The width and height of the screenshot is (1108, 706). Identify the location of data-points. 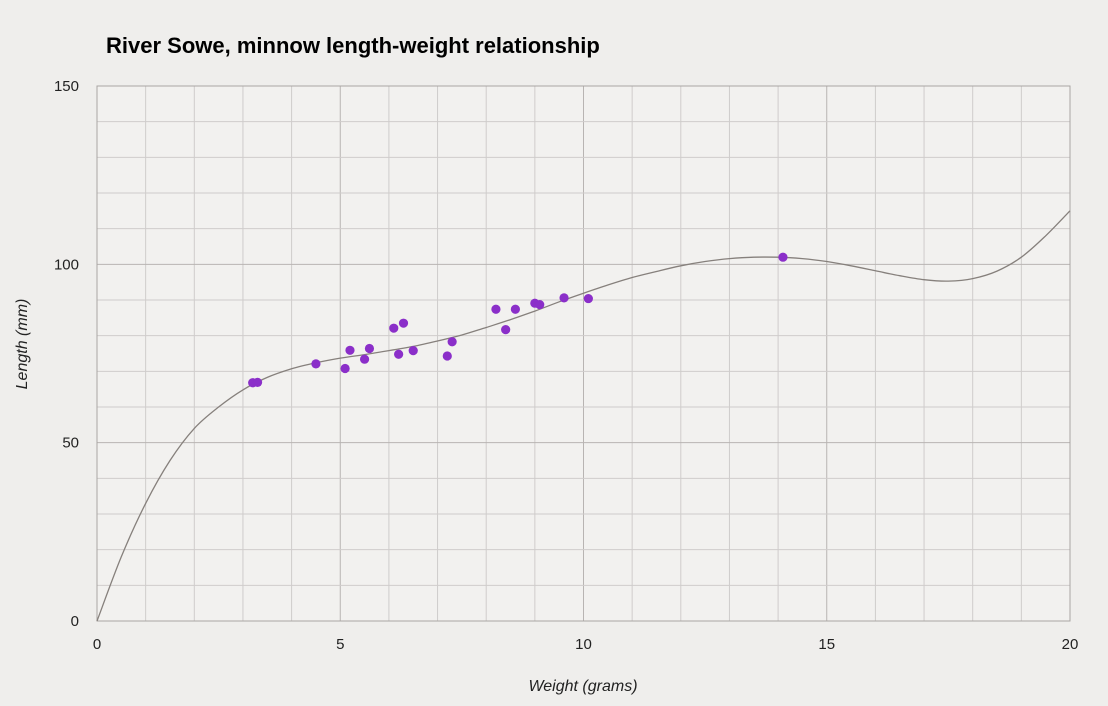
(518, 320).